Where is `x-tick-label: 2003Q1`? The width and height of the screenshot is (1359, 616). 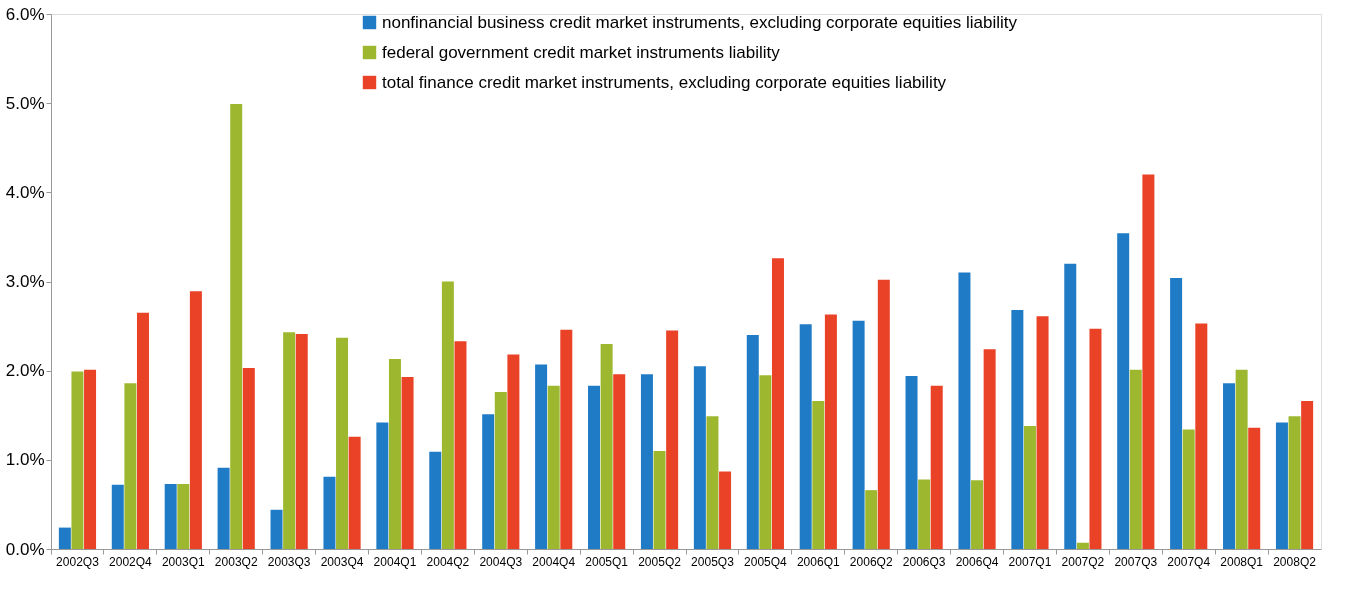
x-tick-label: 2003Q1 is located at coordinates (183, 561).